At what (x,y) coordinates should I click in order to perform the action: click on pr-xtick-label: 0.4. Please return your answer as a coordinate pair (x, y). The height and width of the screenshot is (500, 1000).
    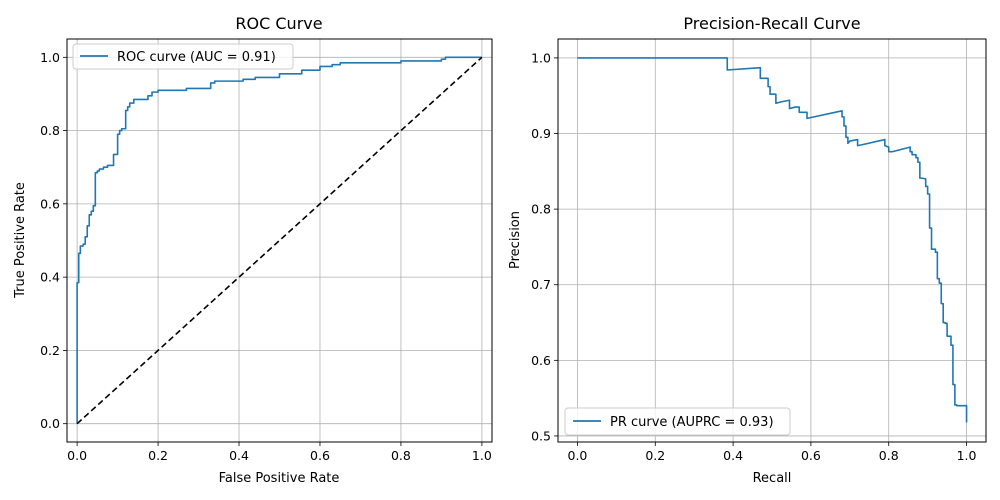
    Looking at the image, I should click on (733, 455).